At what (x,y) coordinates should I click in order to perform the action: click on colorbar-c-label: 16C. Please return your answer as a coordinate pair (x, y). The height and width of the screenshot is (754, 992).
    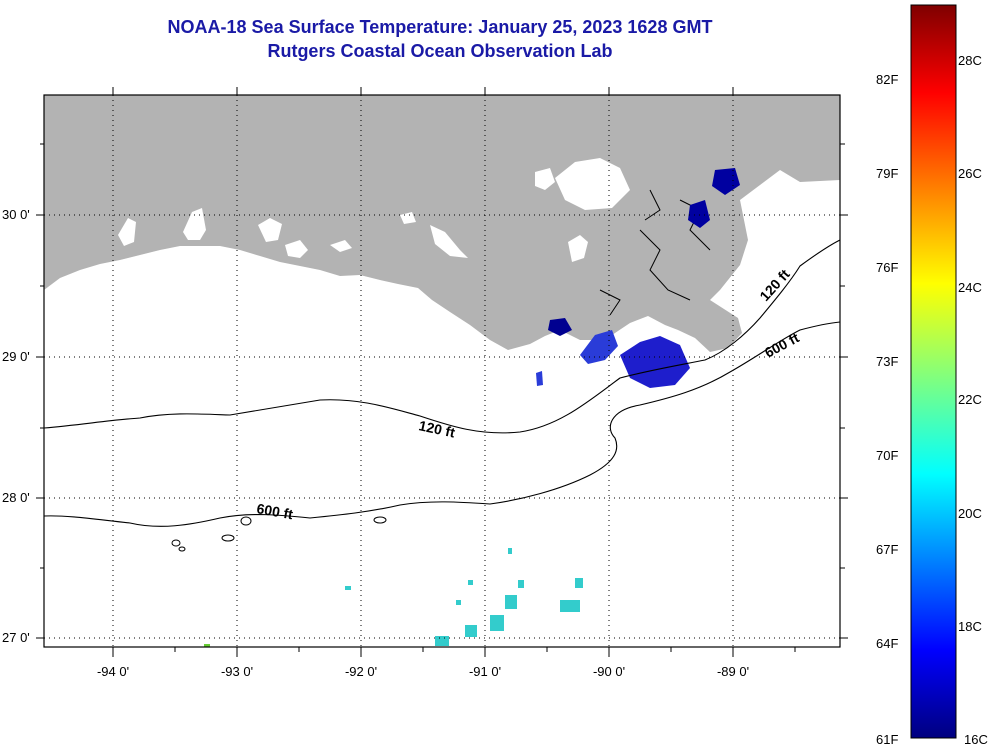
    Looking at the image, I should click on (976, 739).